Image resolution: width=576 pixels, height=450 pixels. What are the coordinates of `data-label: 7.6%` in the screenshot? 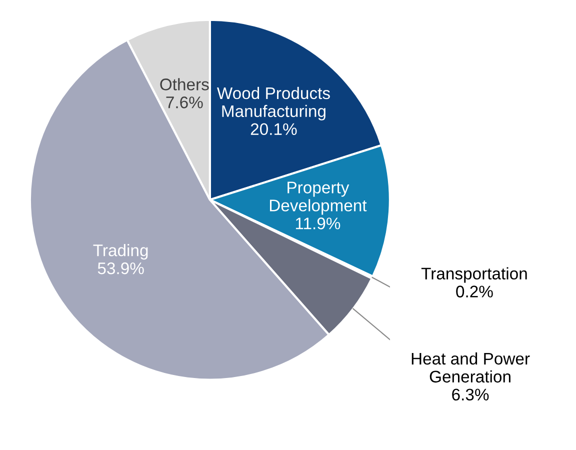 It's located at (184, 102).